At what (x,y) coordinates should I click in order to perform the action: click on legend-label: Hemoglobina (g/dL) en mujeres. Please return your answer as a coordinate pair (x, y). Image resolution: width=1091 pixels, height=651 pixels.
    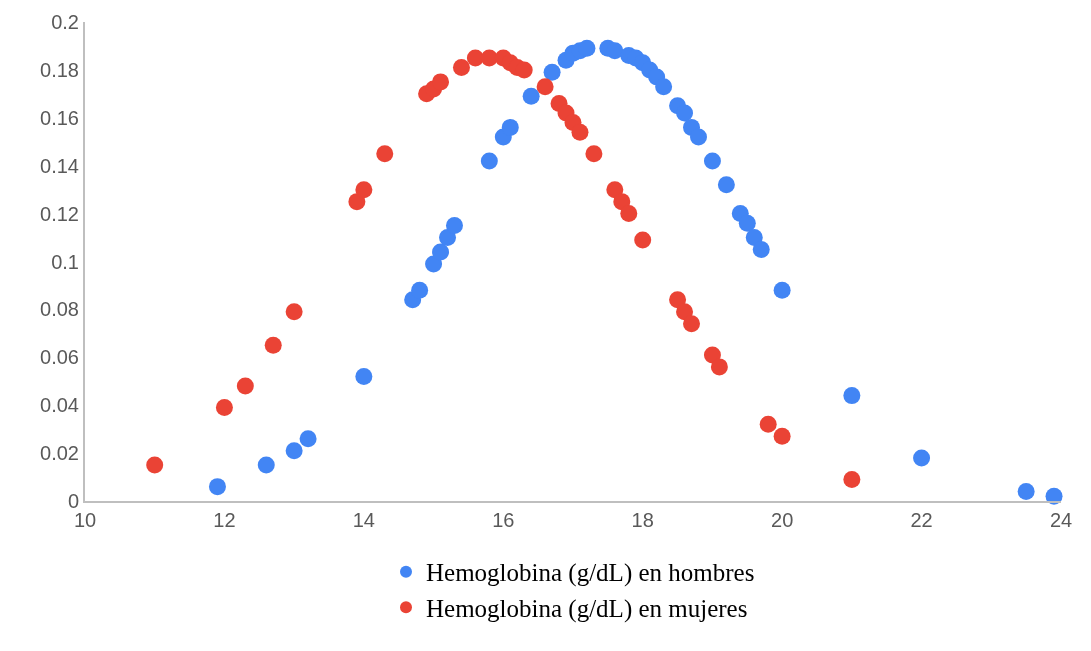
    Looking at the image, I should click on (587, 608).